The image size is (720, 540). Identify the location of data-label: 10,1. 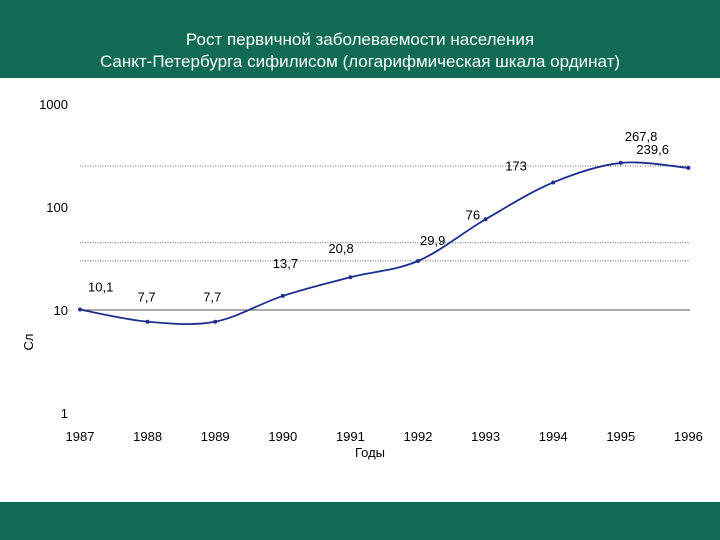
(100, 287).